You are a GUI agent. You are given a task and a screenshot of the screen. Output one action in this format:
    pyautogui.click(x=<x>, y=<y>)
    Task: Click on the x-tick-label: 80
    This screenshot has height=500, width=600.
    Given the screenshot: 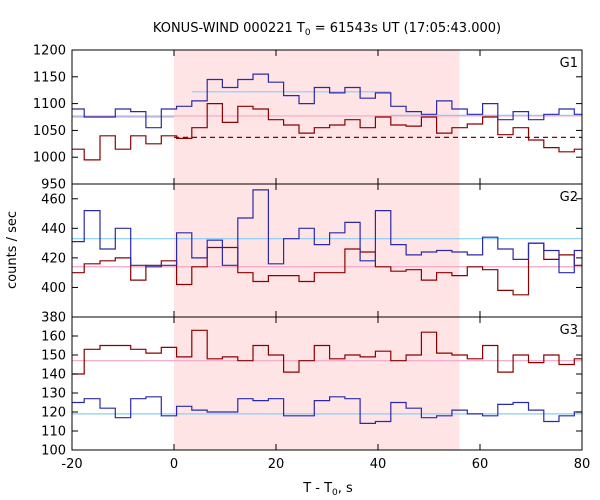 What is the action you would take?
    pyautogui.click(x=582, y=464)
    